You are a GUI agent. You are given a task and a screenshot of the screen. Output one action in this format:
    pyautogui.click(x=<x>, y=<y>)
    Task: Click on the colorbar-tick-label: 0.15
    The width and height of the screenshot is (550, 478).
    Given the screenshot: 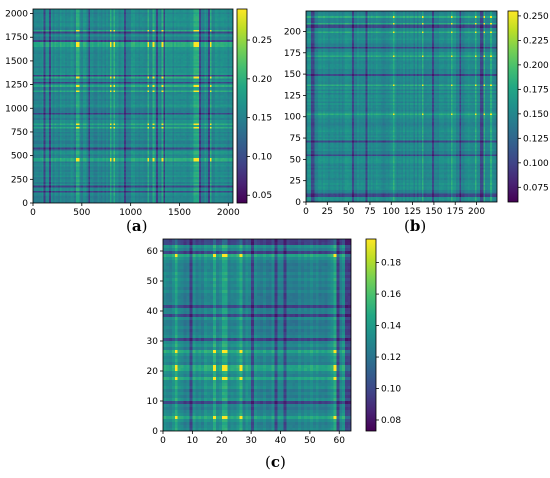 What is the action you would take?
    pyautogui.click(x=262, y=119)
    